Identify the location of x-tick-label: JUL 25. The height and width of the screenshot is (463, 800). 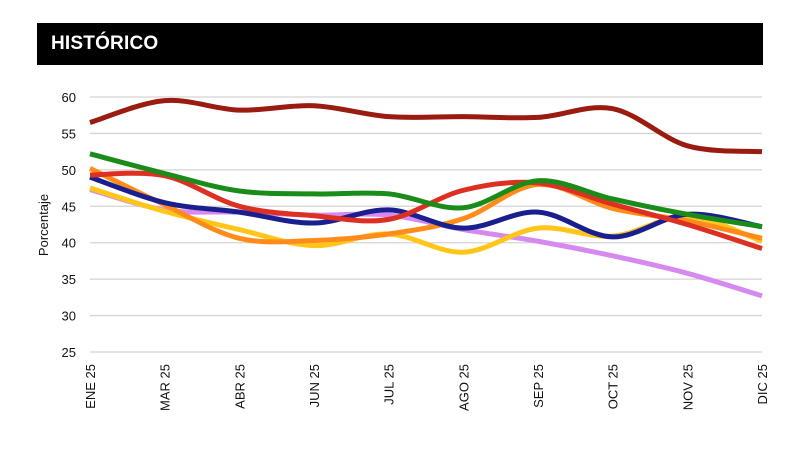
(389, 384).